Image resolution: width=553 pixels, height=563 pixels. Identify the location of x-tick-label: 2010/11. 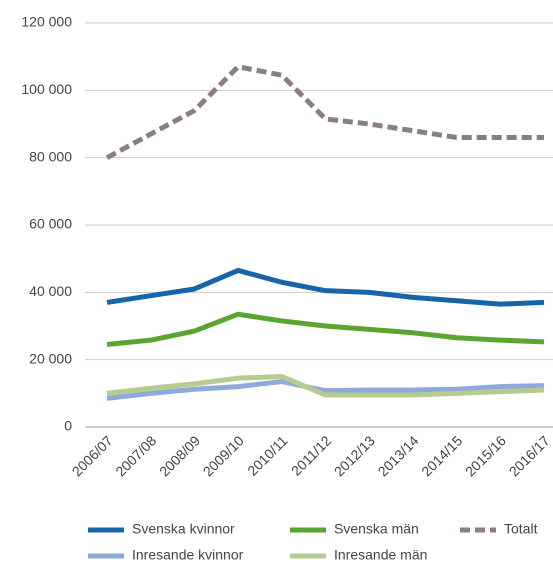
(267, 455).